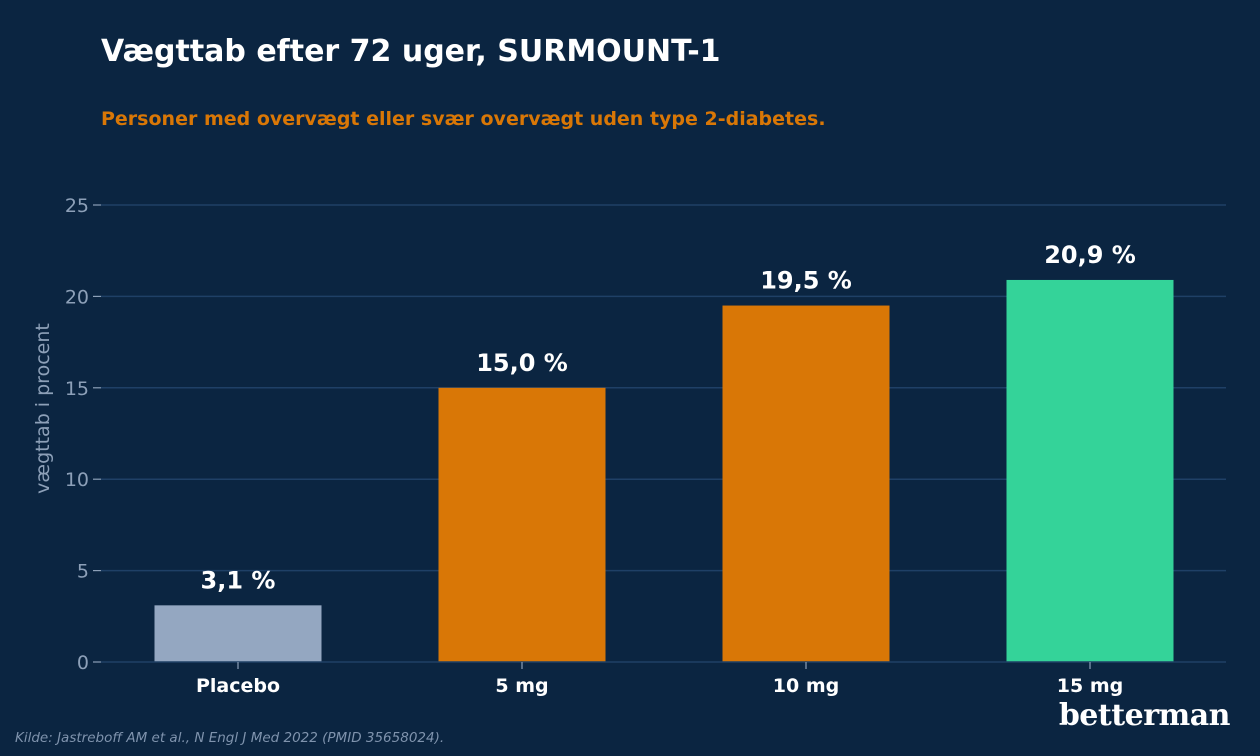  Describe the element at coordinates (77, 206) in the screenshot. I see `y-tick-label: 25` at that location.